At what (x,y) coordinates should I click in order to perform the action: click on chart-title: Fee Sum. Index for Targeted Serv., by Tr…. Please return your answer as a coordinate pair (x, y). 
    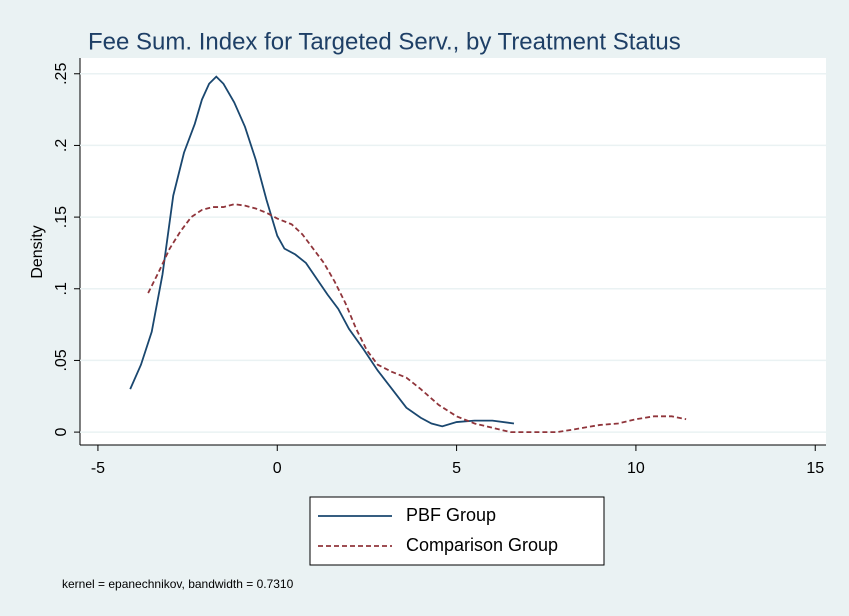
    Looking at the image, I should click on (384, 41).